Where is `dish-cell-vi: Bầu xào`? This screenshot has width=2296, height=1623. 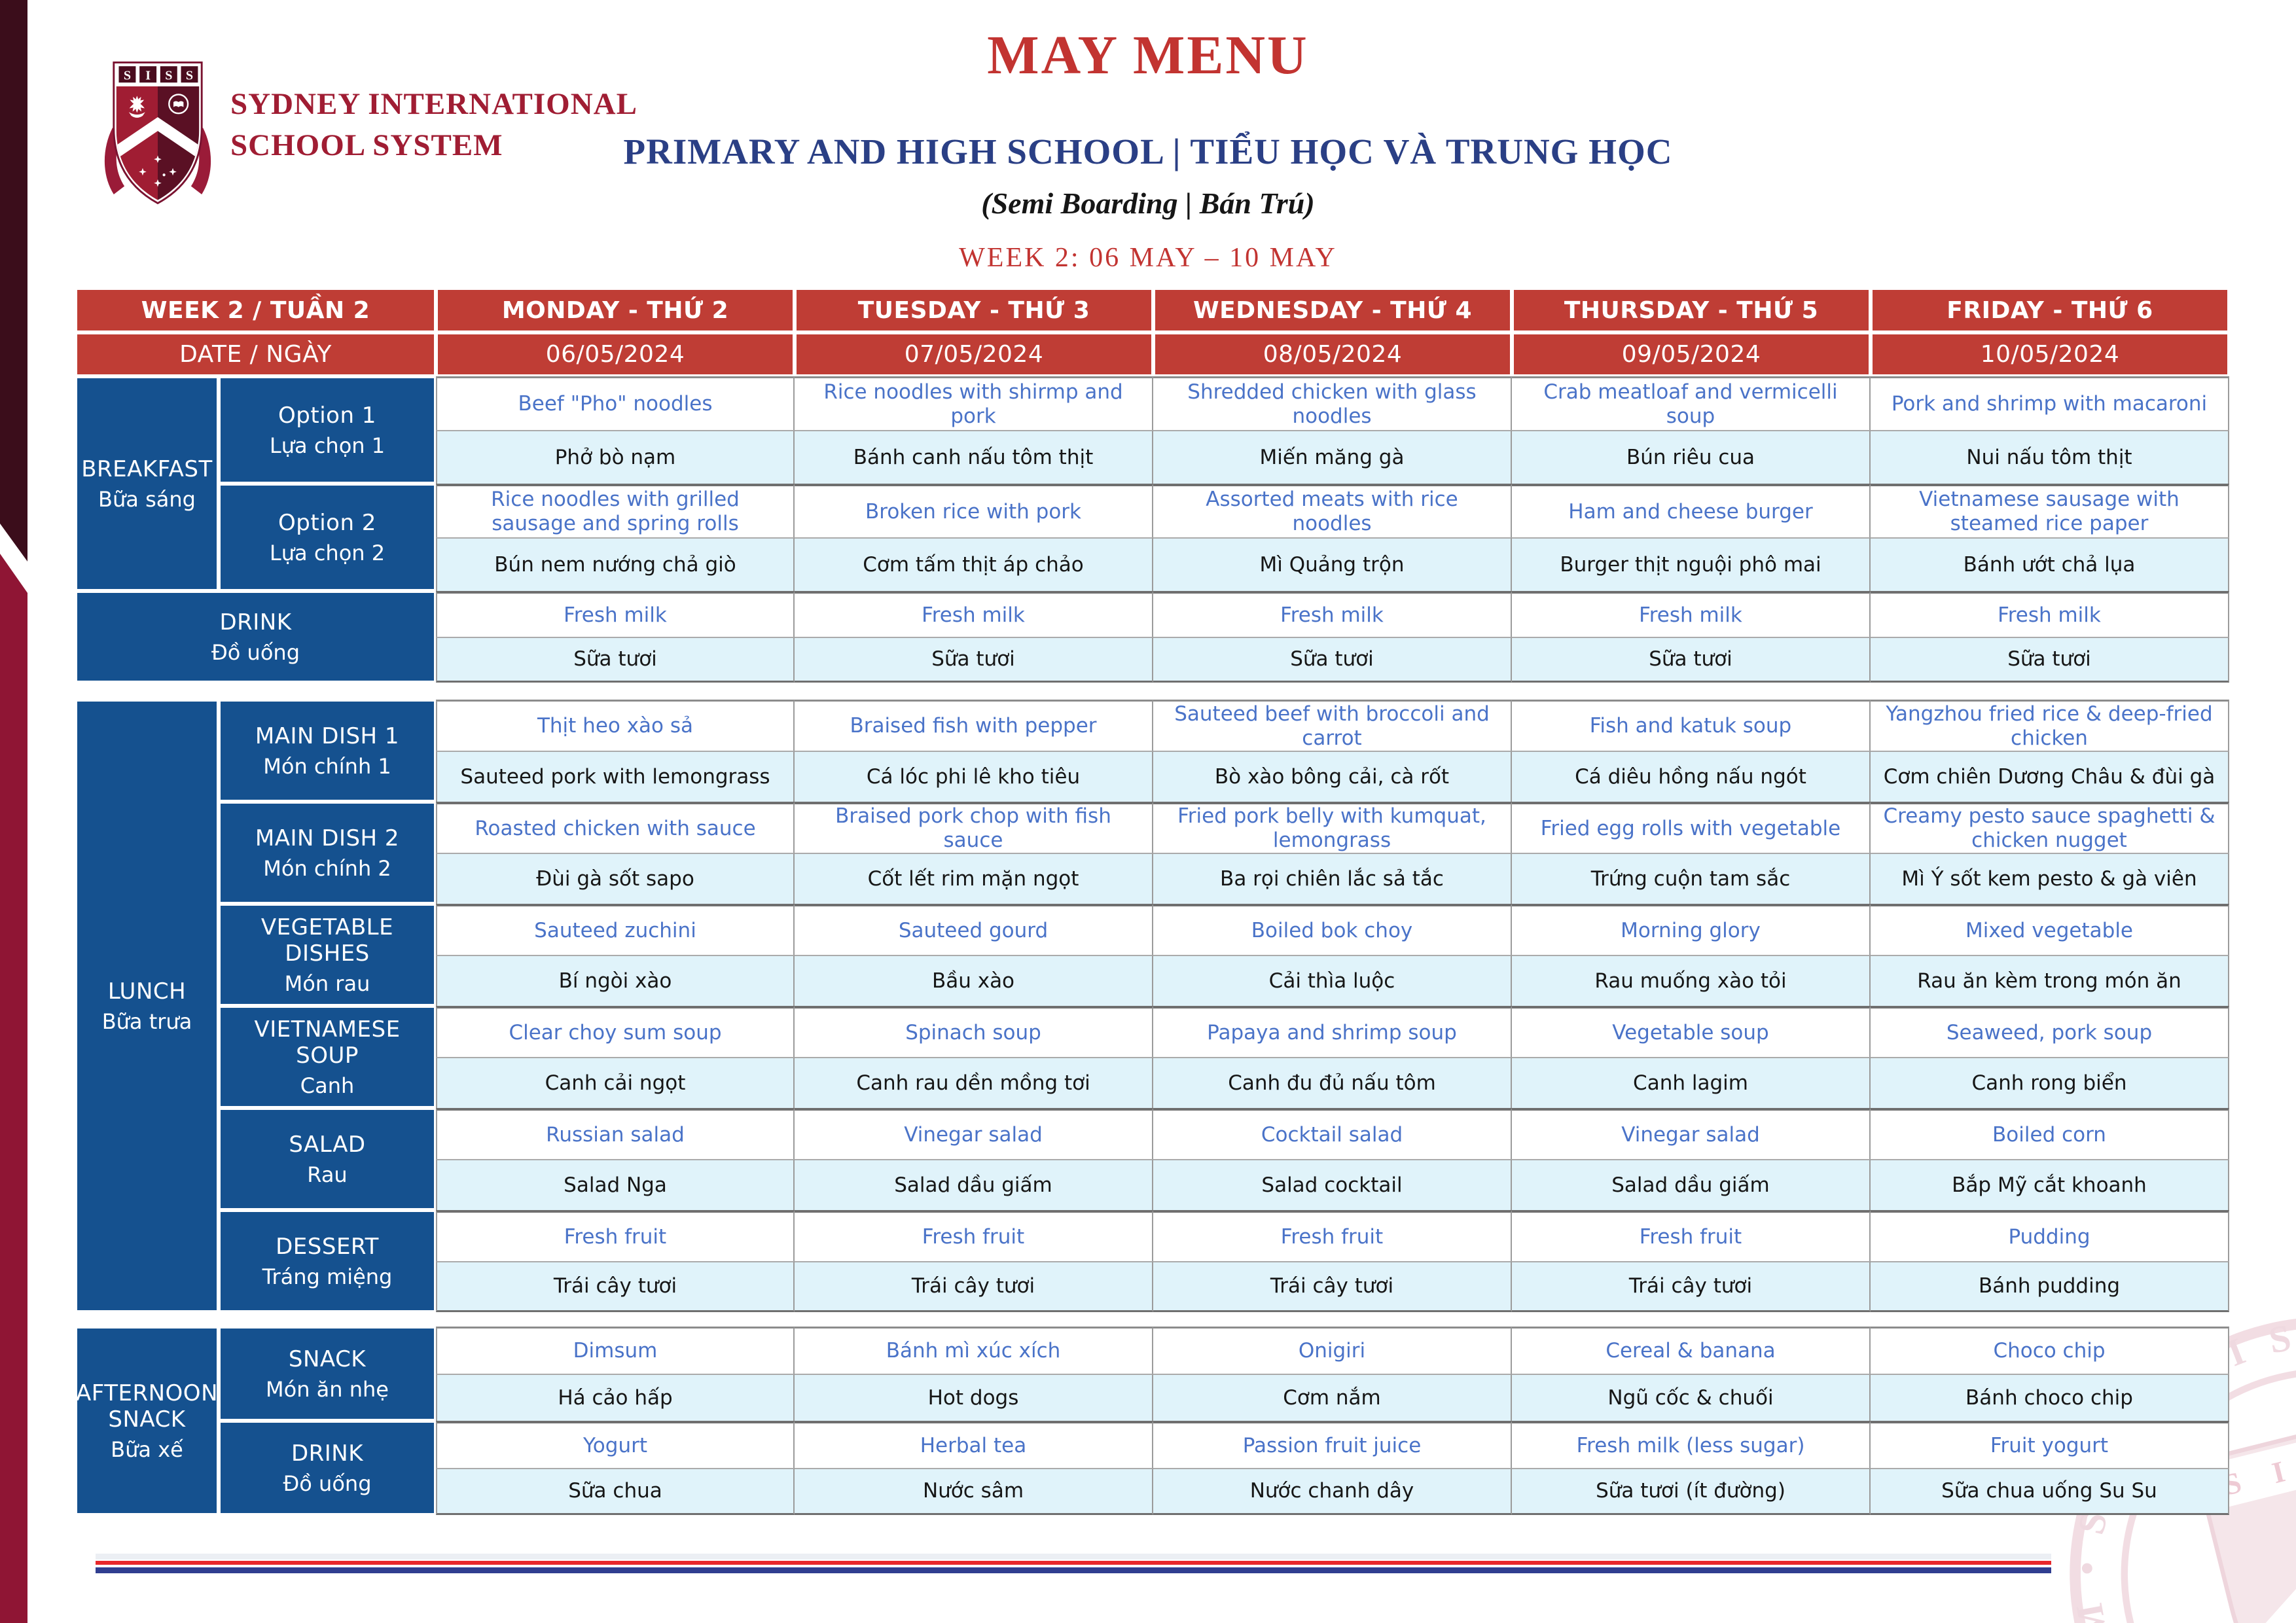
dish-cell-vi: Bầu xào is located at coordinates (974, 981).